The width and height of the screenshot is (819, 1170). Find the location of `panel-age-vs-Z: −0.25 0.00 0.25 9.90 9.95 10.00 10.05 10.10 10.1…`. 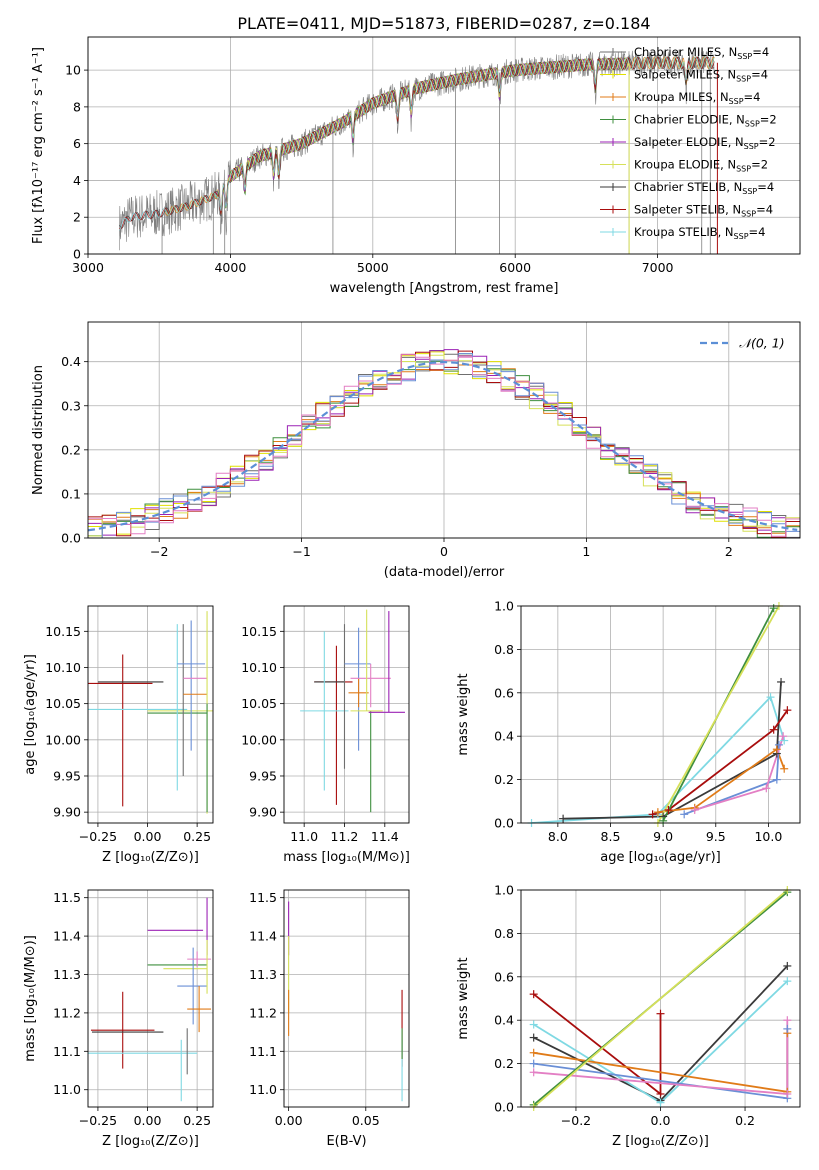

panel-age-vs-Z: −0.25 0.00 0.25 9.90 9.95 10.00 10.05 10.10 10.1… is located at coordinates (118, 735).